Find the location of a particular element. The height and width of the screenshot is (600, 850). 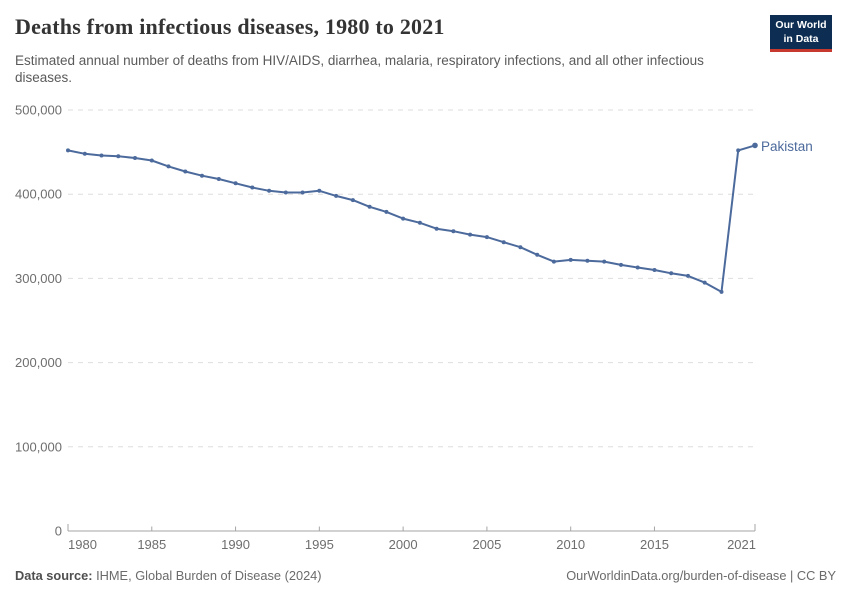

y-tick-label: 400,000 is located at coordinates (38, 194).